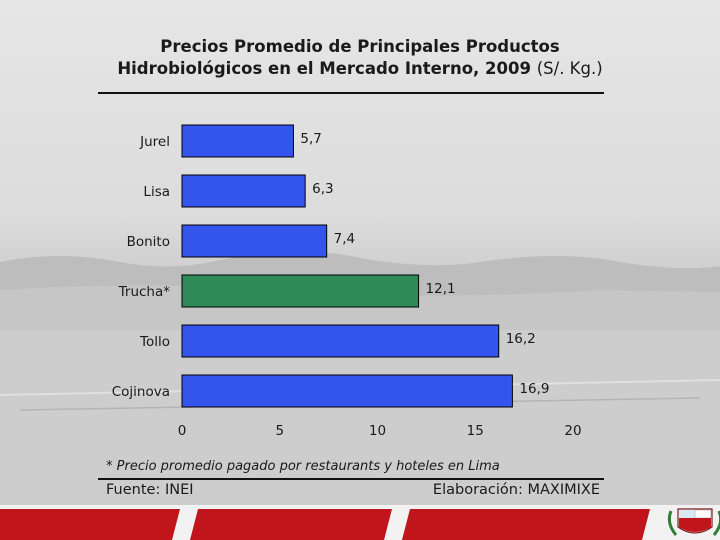  Describe the element at coordinates (148, 242) in the screenshot. I see `category-label: Bonito` at that location.